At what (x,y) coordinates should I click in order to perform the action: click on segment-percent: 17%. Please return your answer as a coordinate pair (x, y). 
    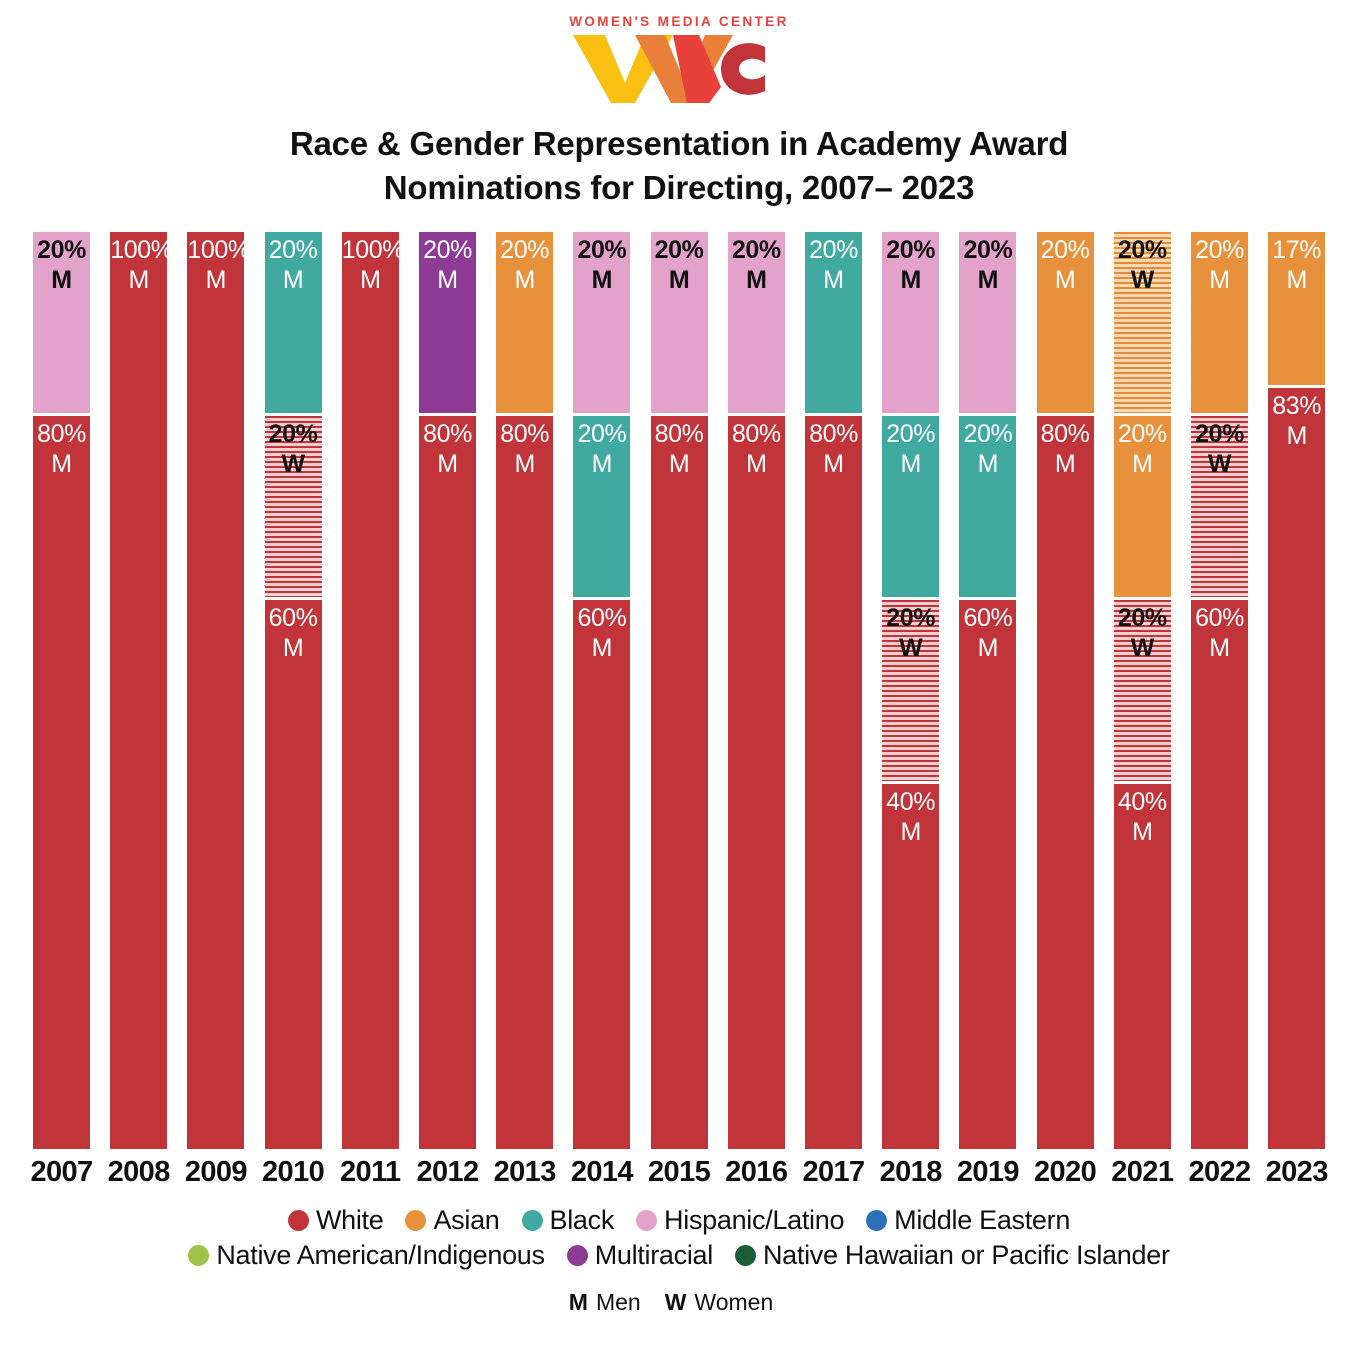
    Looking at the image, I should click on (1297, 250).